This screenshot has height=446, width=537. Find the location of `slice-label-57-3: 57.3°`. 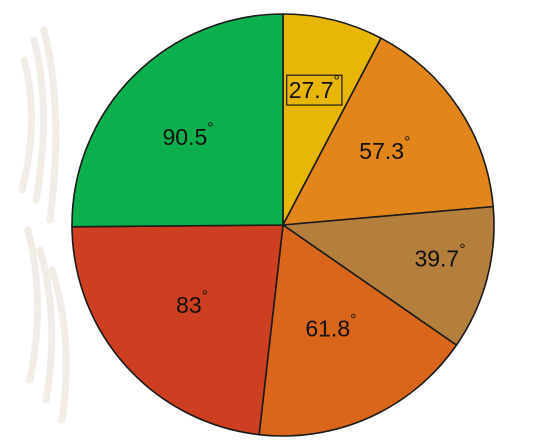

slice-label-57-3: 57.3° is located at coordinates (384, 149).